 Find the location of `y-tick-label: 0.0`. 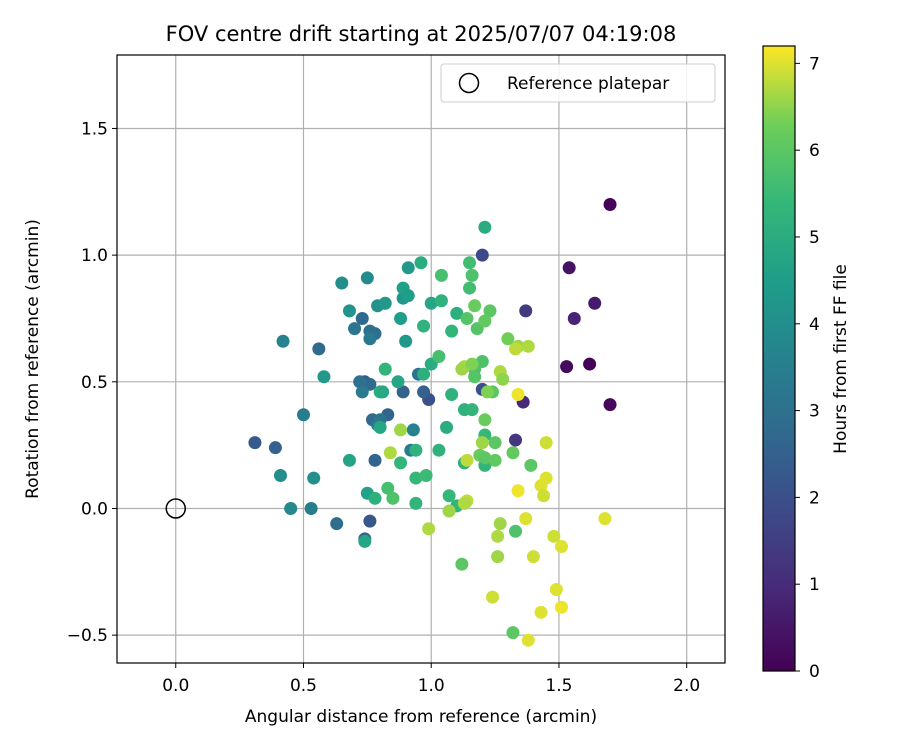

y-tick-label: 0.0 is located at coordinates (94, 509).